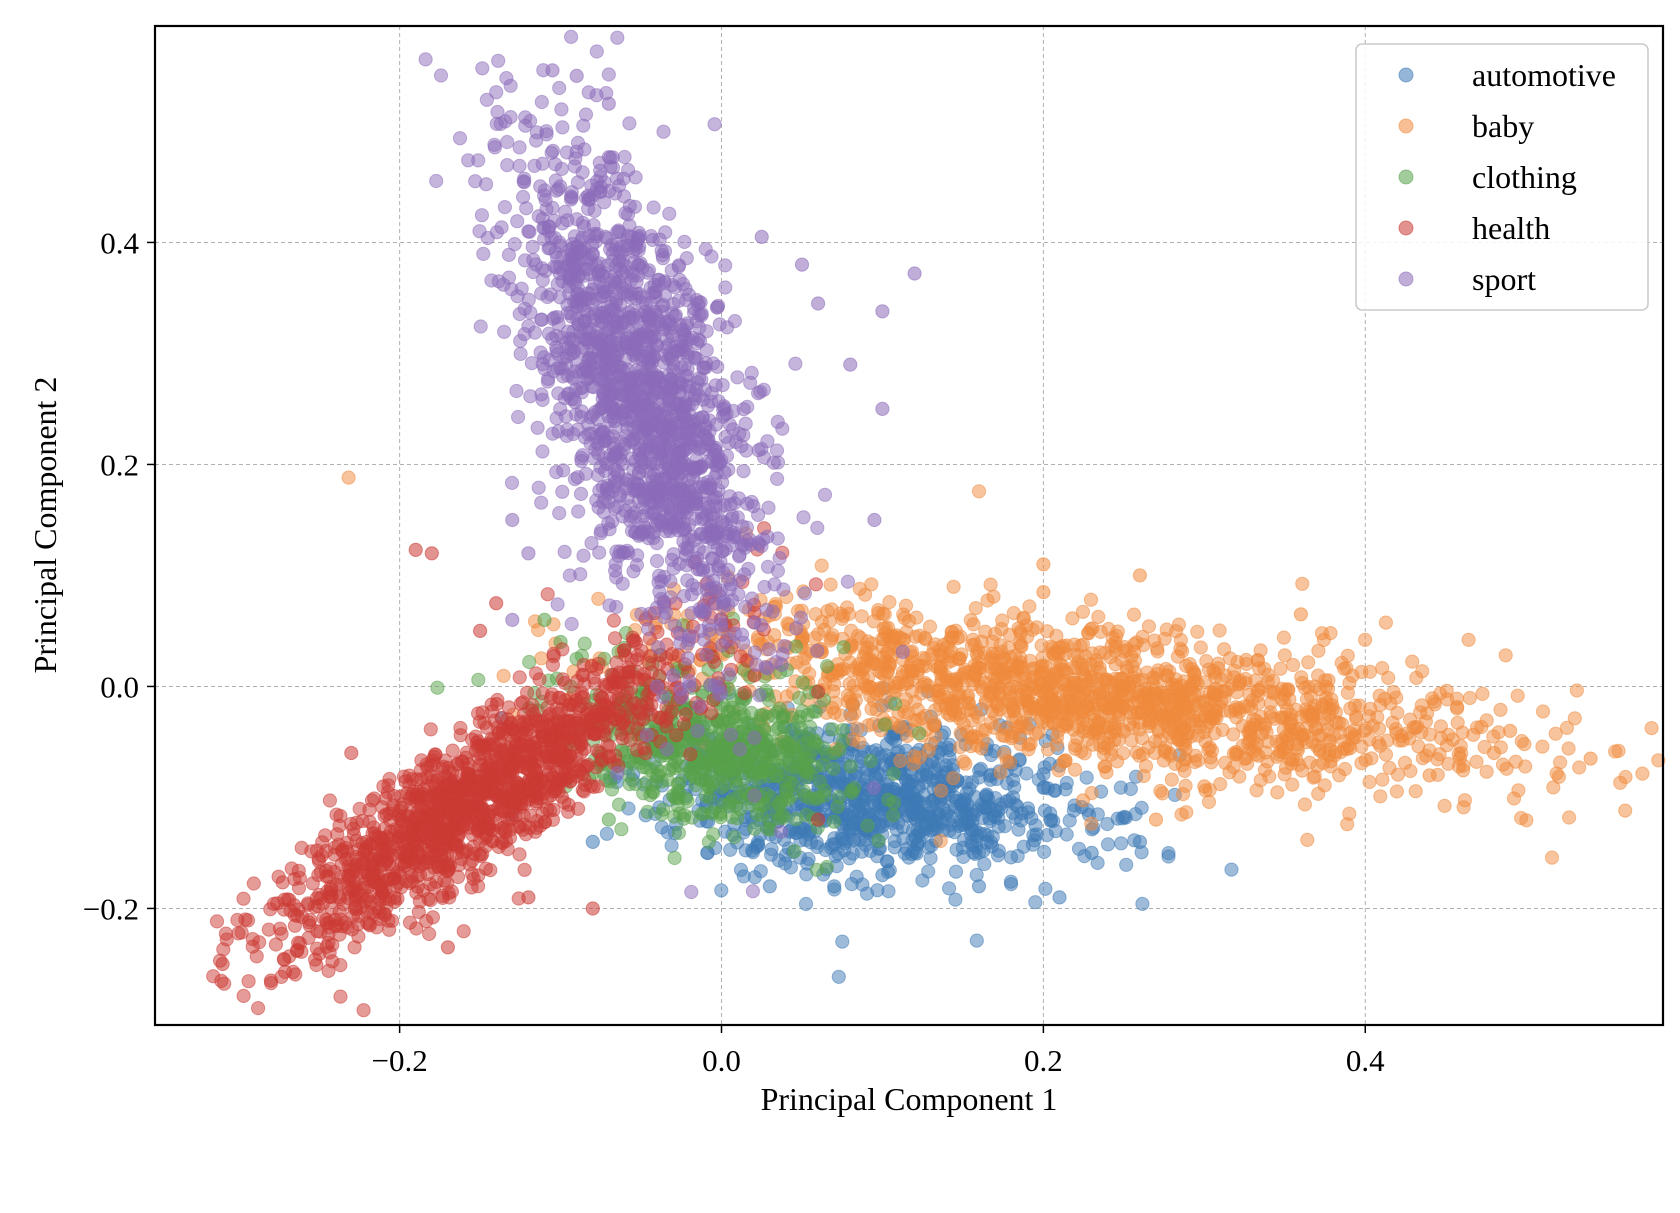 This screenshot has width=1680, height=1213. Describe the element at coordinates (725, 265) in the screenshot. I see `point-sport` at that location.